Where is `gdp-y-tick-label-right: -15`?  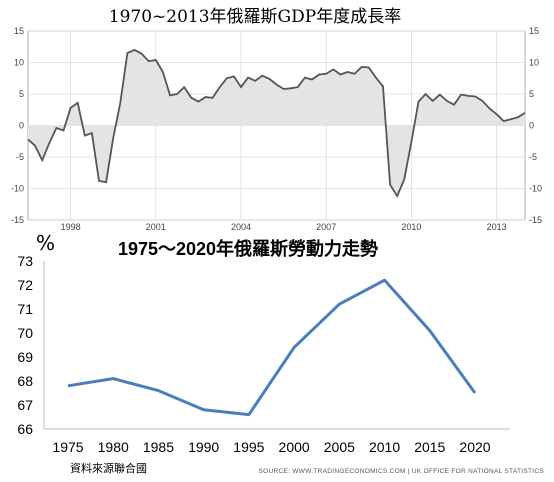
gdp-y-tick-label-right: -15 is located at coordinates (535, 220).